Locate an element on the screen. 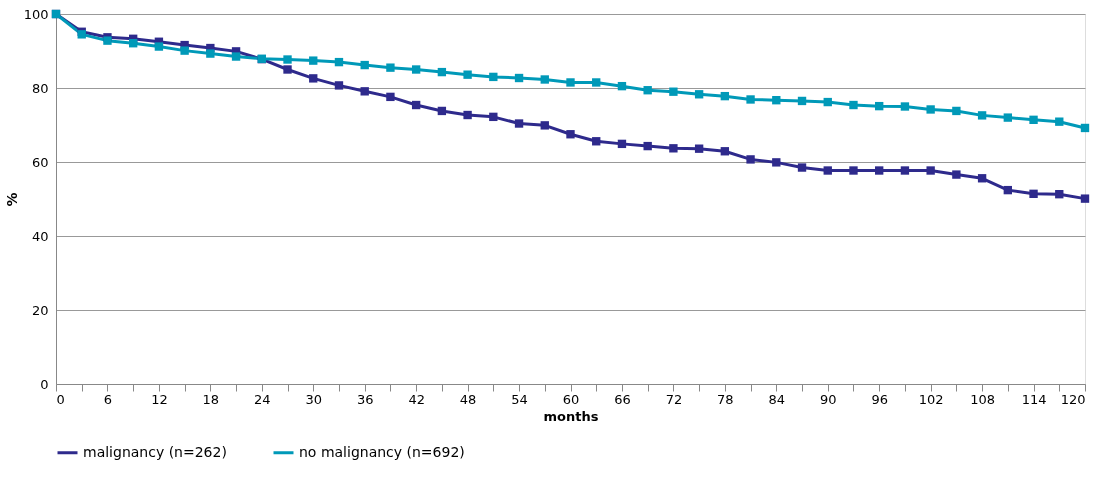 This screenshot has width=1118, height=479. x-tick-label: 108 is located at coordinates (983, 399).